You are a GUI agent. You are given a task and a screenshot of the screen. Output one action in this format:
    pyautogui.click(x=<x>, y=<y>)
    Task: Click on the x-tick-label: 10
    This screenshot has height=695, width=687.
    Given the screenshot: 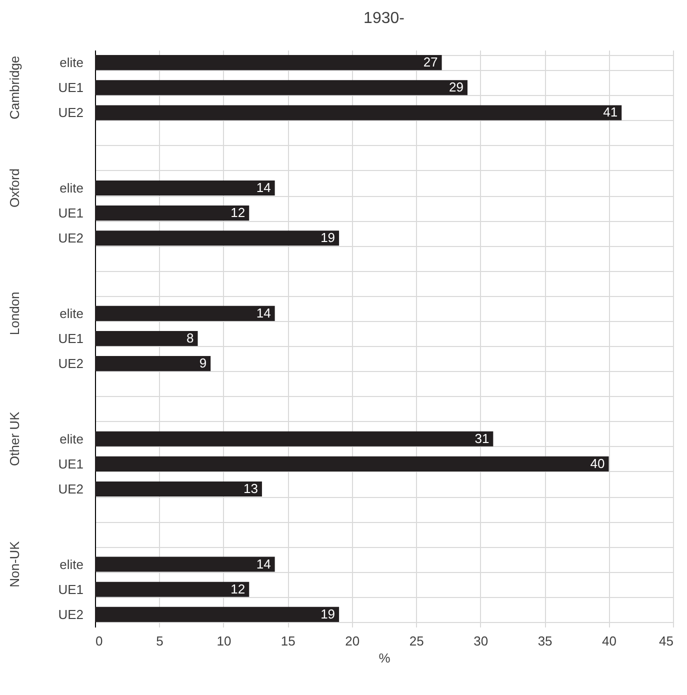 What is the action you would take?
    pyautogui.click(x=224, y=641)
    